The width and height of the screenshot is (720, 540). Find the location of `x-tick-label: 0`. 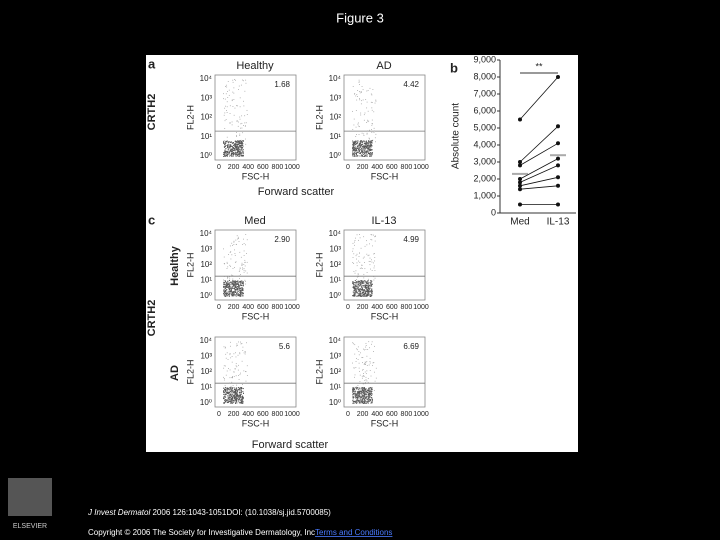

x-tick-label: 0 is located at coordinates (348, 167).